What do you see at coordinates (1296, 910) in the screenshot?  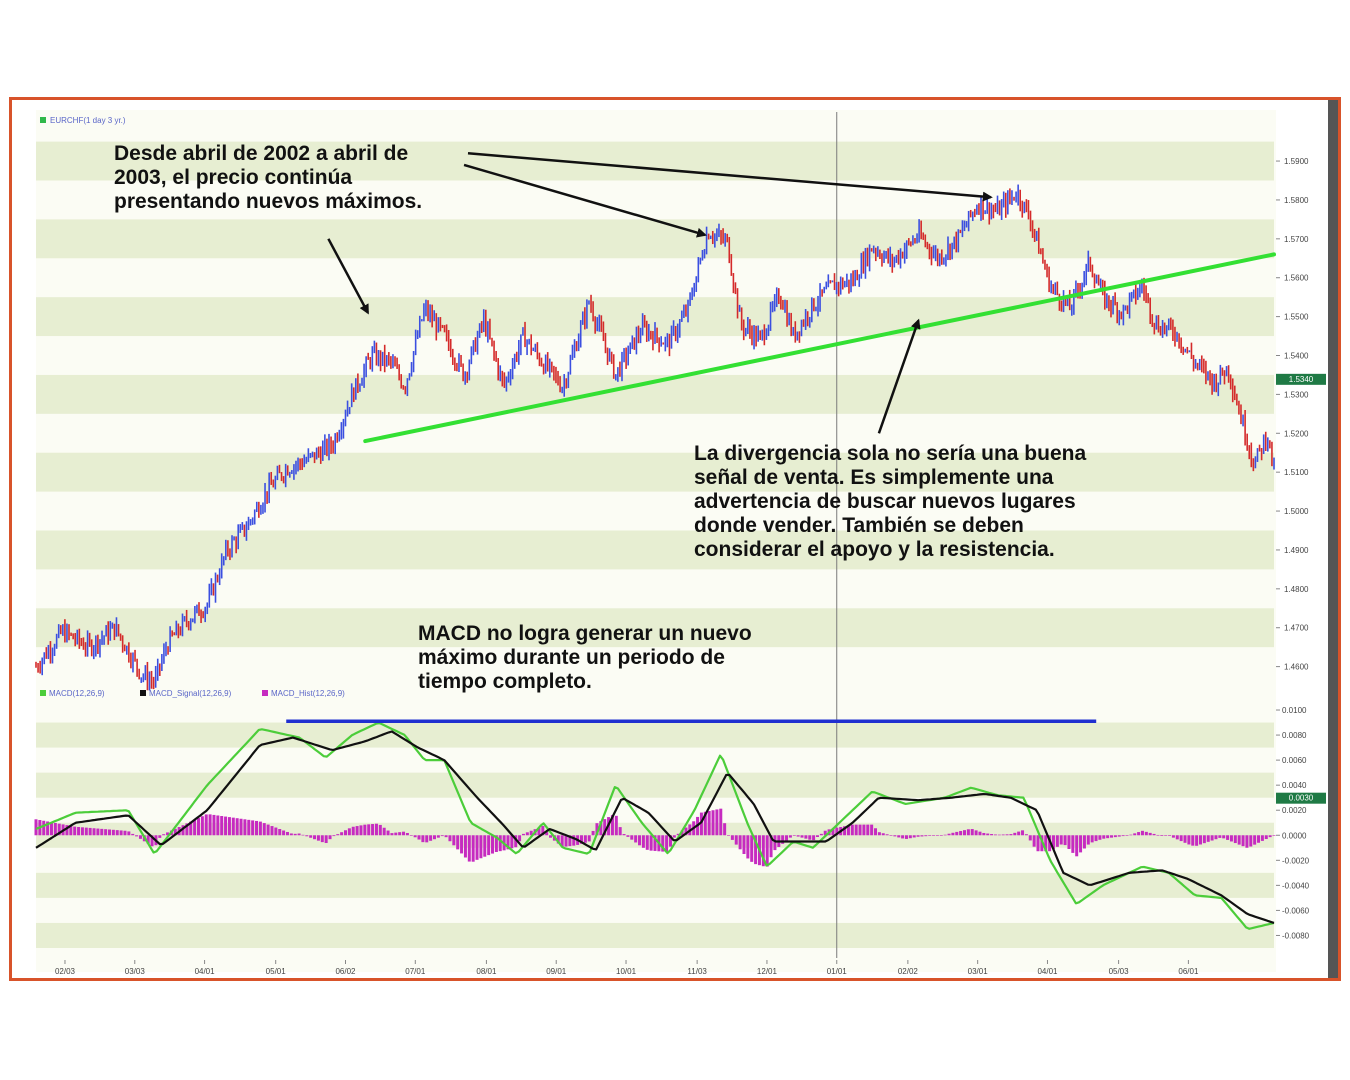 I see `macd-tick-label: -0.0060` at bounding box center [1296, 910].